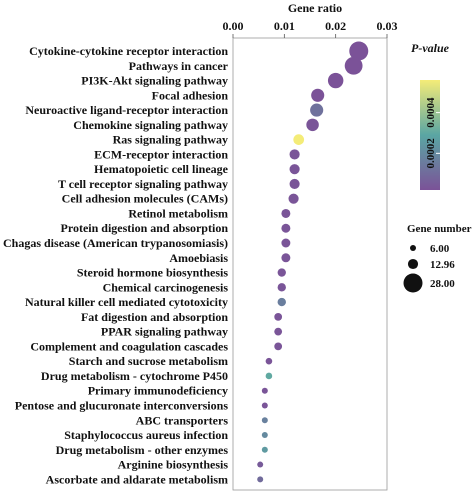 The width and height of the screenshot is (474, 494). Describe the element at coordinates (170, 140) in the screenshot. I see `category-label: Ras signaling pathway` at that location.